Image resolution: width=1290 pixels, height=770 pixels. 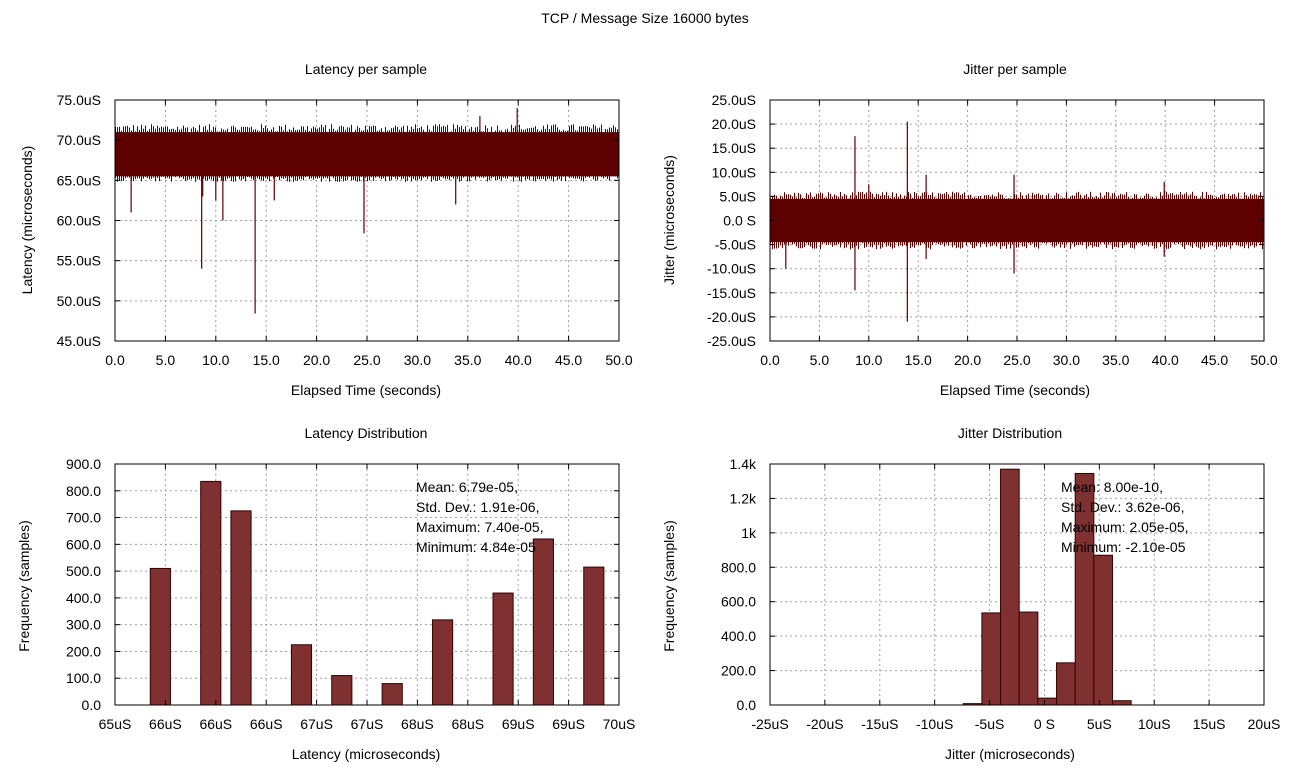 I want to click on x-tick-label: 20uS, so click(x=1264, y=724).